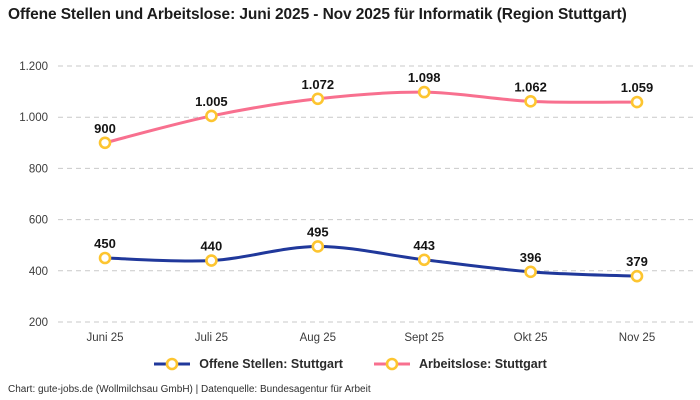 This screenshot has height=400, width=700. I want to click on y-axis-tick-label: 1.200, so click(33, 67).